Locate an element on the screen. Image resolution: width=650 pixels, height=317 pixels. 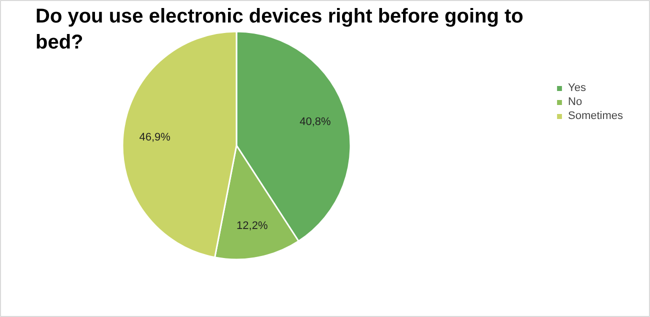
legend-label: Yes is located at coordinates (577, 88).